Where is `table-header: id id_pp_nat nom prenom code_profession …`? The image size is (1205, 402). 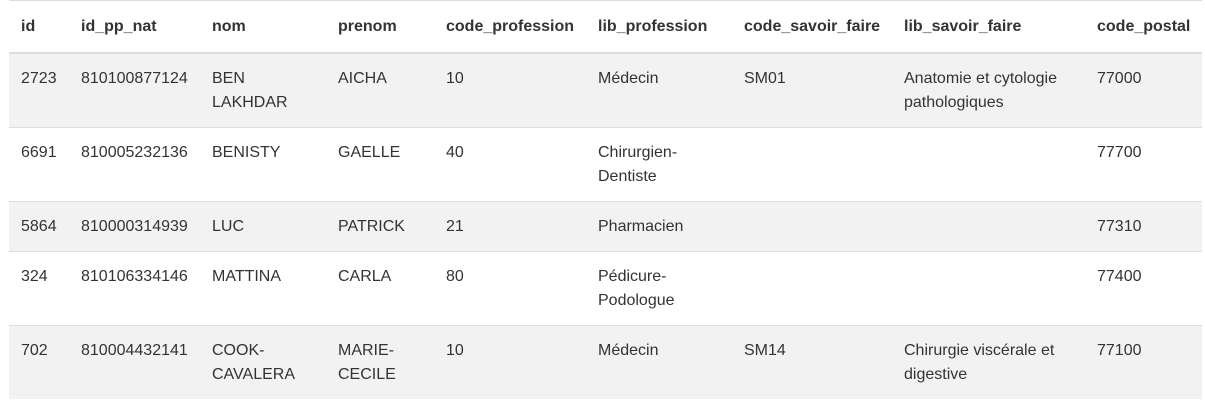 table-header: id id_pp_nat nom prenom code_profession … is located at coordinates (605, 27).